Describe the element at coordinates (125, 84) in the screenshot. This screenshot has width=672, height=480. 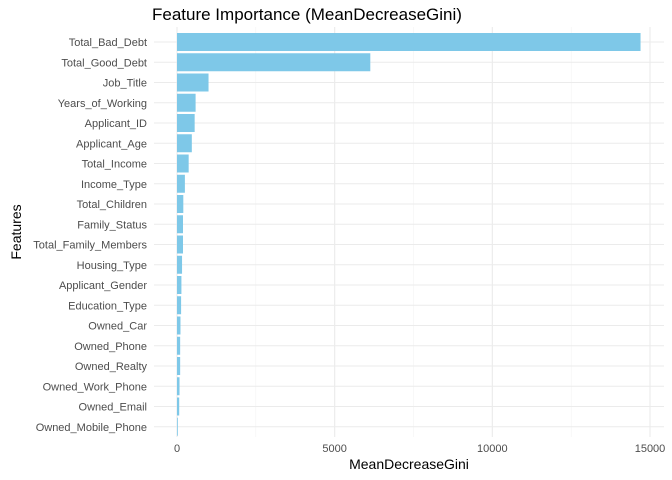
I see `y-tick-label: Job_Title` at that location.